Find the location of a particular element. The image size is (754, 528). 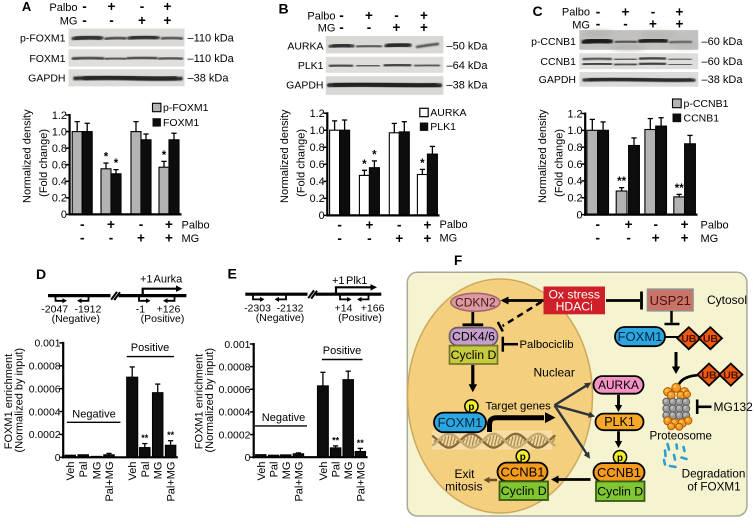

svg-text: (Normalized by input) is located at coordinates (210, 400).